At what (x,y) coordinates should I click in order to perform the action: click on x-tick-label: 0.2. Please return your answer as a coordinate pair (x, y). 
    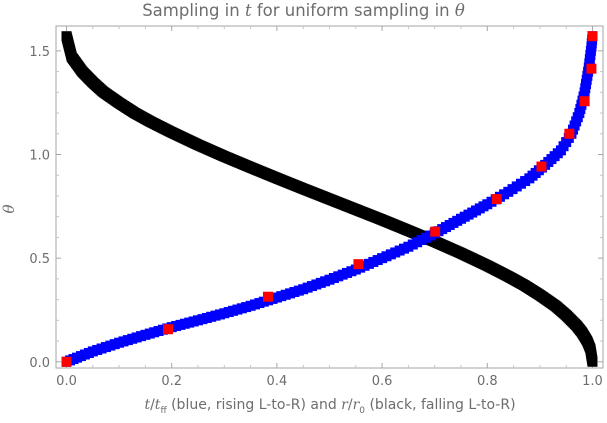
    Looking at the image, I should click on (171, 381).